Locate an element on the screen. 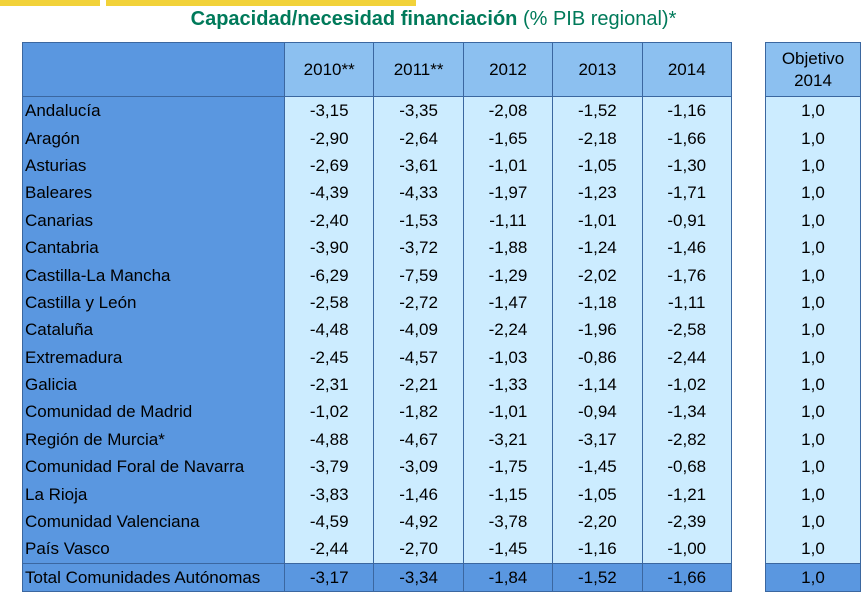 The image size is (867, 599). value-cell: -0,68 is located at coordinates (686, 467).